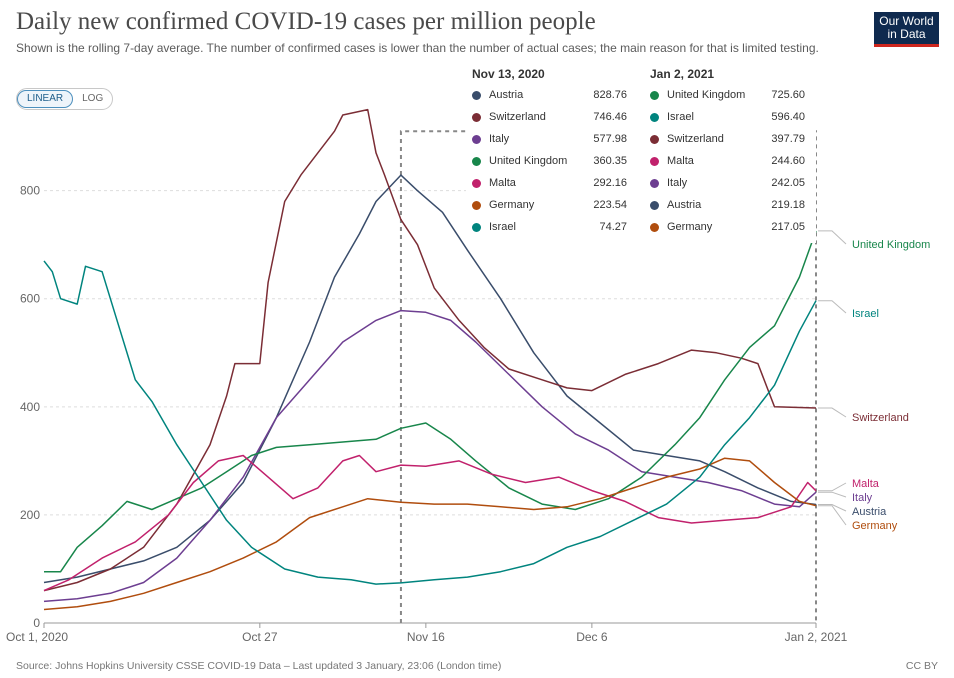 This screenshot has height=678, width=954. Describe the element at coordinates (891, 245) in the screenshot. I see `end-label-united-kingdom: United Kingdom` at that location.